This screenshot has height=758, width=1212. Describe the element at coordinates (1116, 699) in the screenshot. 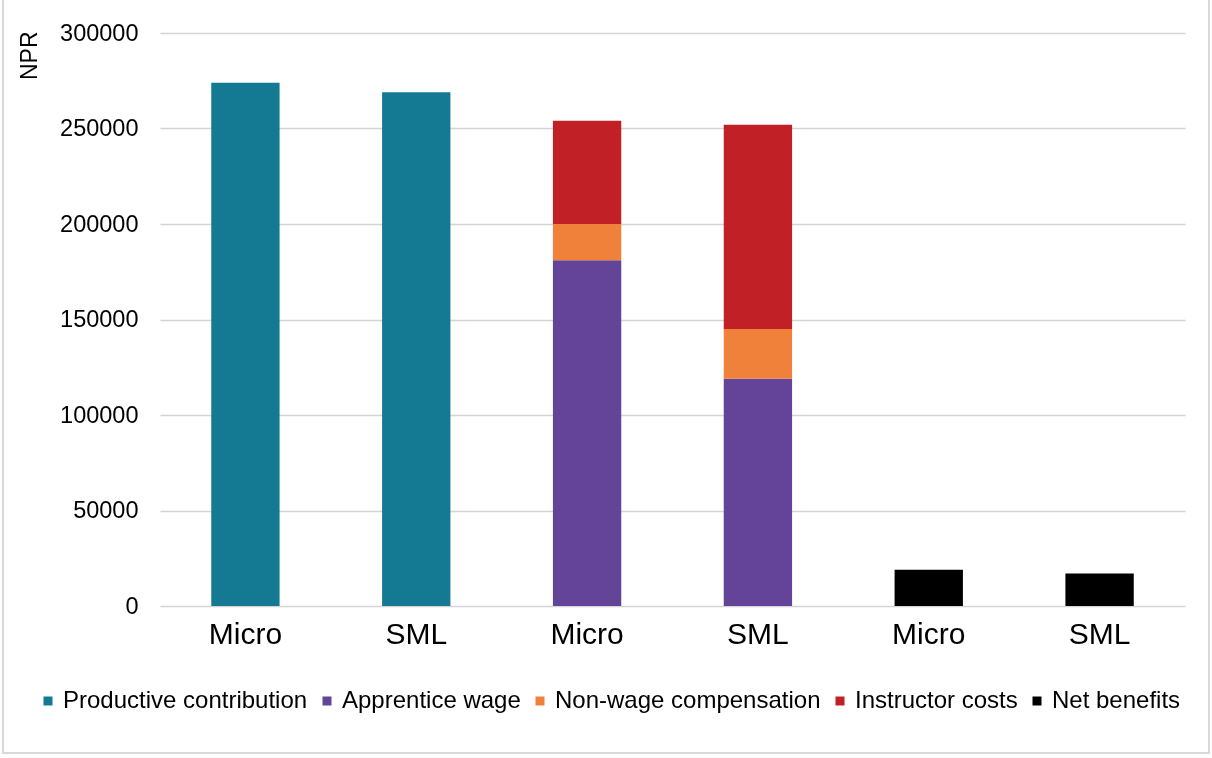

I see `legend-label: Net benefits` at that location.